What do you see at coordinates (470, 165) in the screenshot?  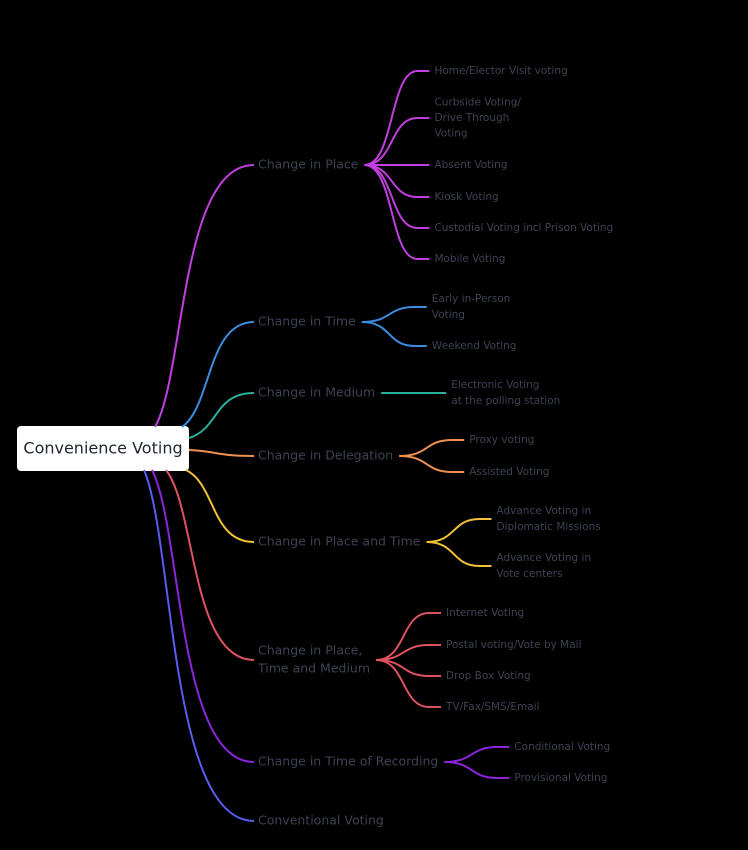 I see `leaf-label: Absent Voting` at bounding box center [470, 165].